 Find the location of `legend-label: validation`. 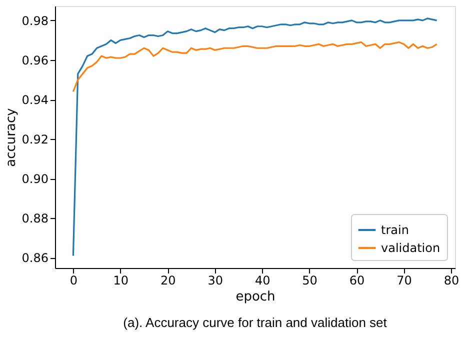

legend-label: validation is located at coordinates (410, 248).